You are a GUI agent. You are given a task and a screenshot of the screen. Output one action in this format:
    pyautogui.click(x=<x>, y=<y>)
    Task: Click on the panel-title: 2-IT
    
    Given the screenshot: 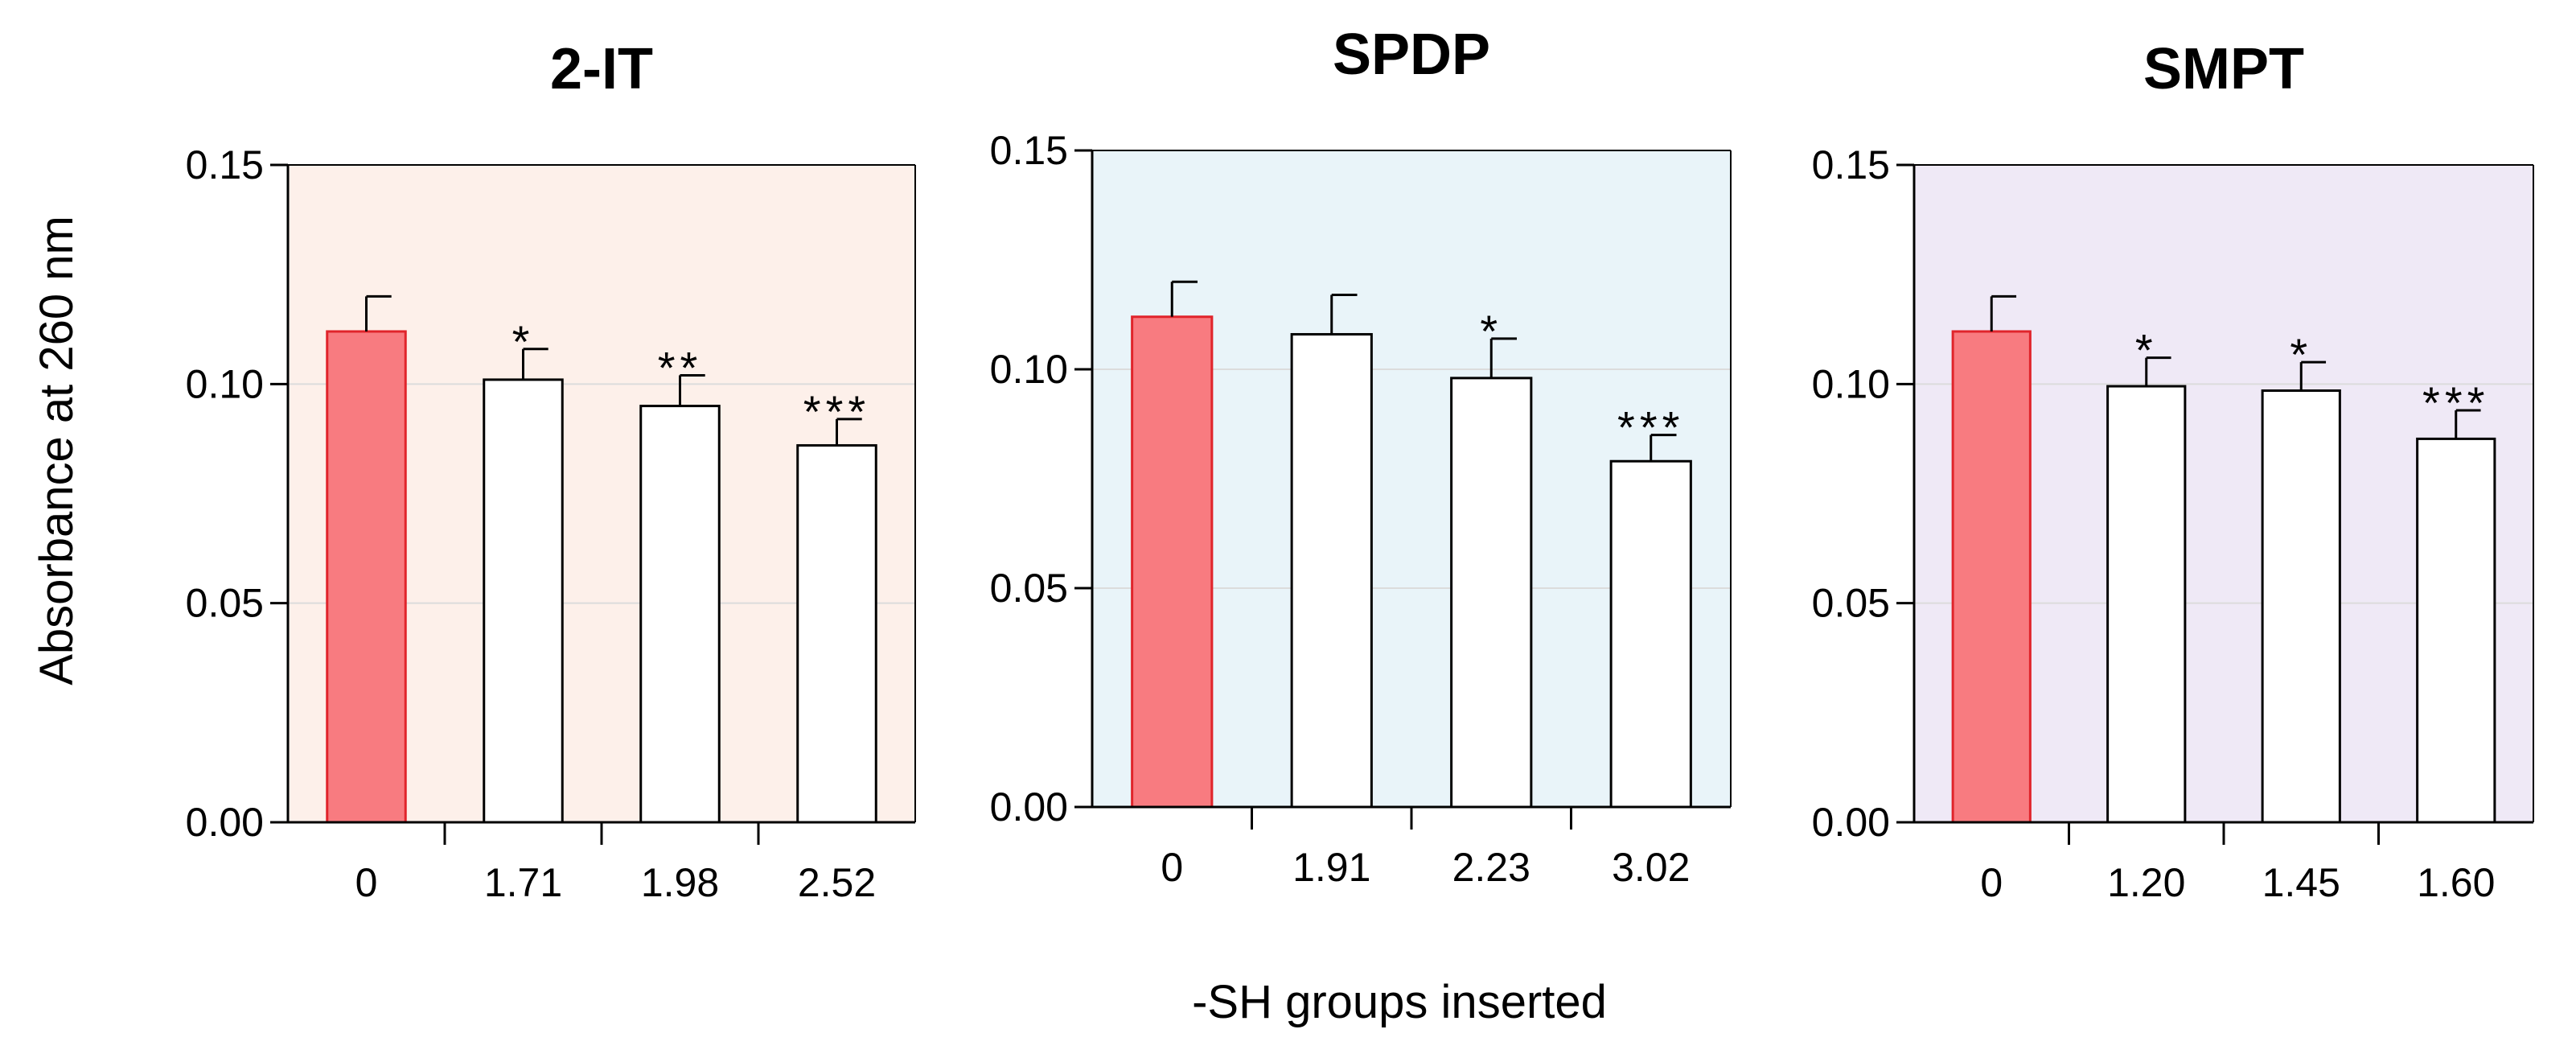 What is the action you would take?
    pyautogui.click(x=601, y=69)
    